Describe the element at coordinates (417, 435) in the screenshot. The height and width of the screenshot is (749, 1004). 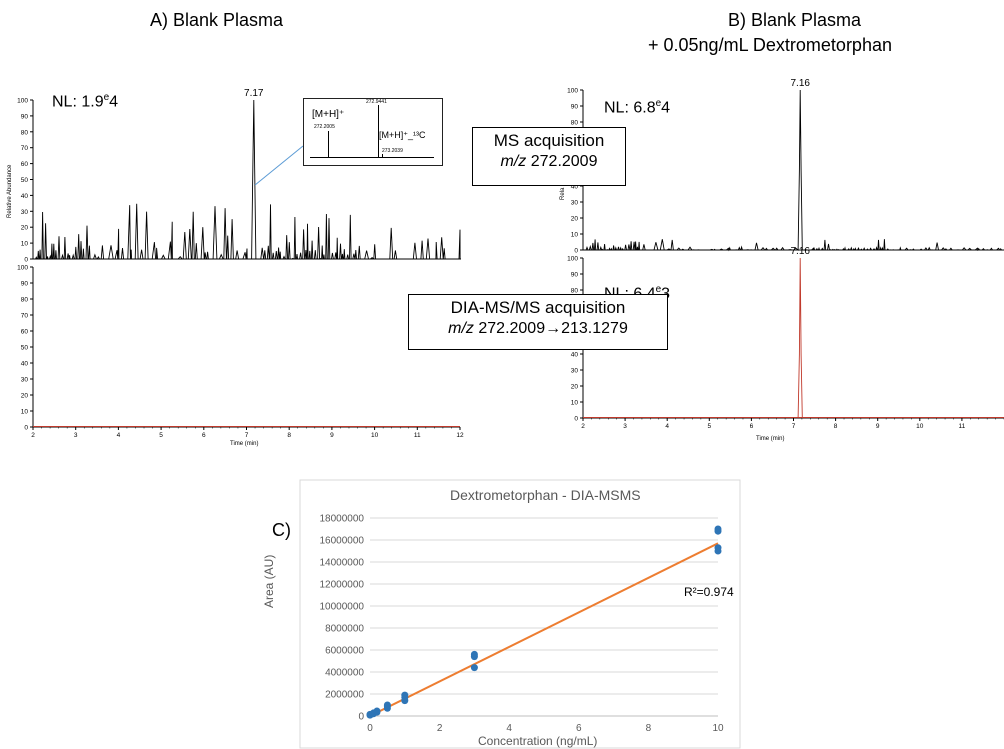
I see `panel-a-bottom-x-tick-label: 11` at that location.